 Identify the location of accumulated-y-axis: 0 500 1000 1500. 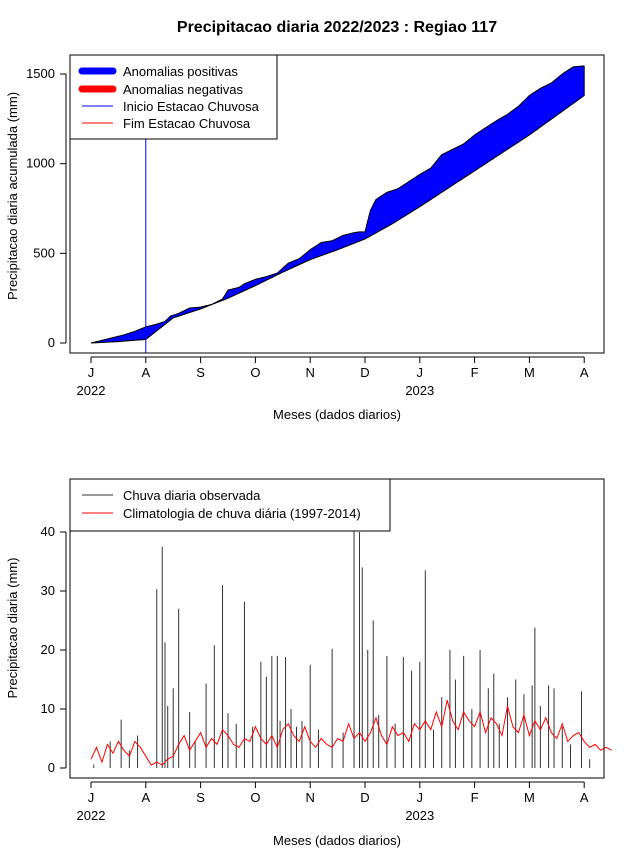
(46, 208).